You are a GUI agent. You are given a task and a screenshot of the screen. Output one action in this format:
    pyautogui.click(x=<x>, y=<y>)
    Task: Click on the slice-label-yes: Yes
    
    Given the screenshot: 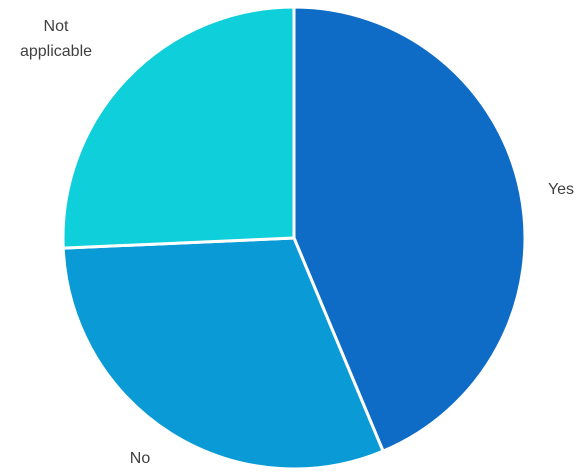 What is the action you would take?
    pyautogui.click(x=561, y=189)
    